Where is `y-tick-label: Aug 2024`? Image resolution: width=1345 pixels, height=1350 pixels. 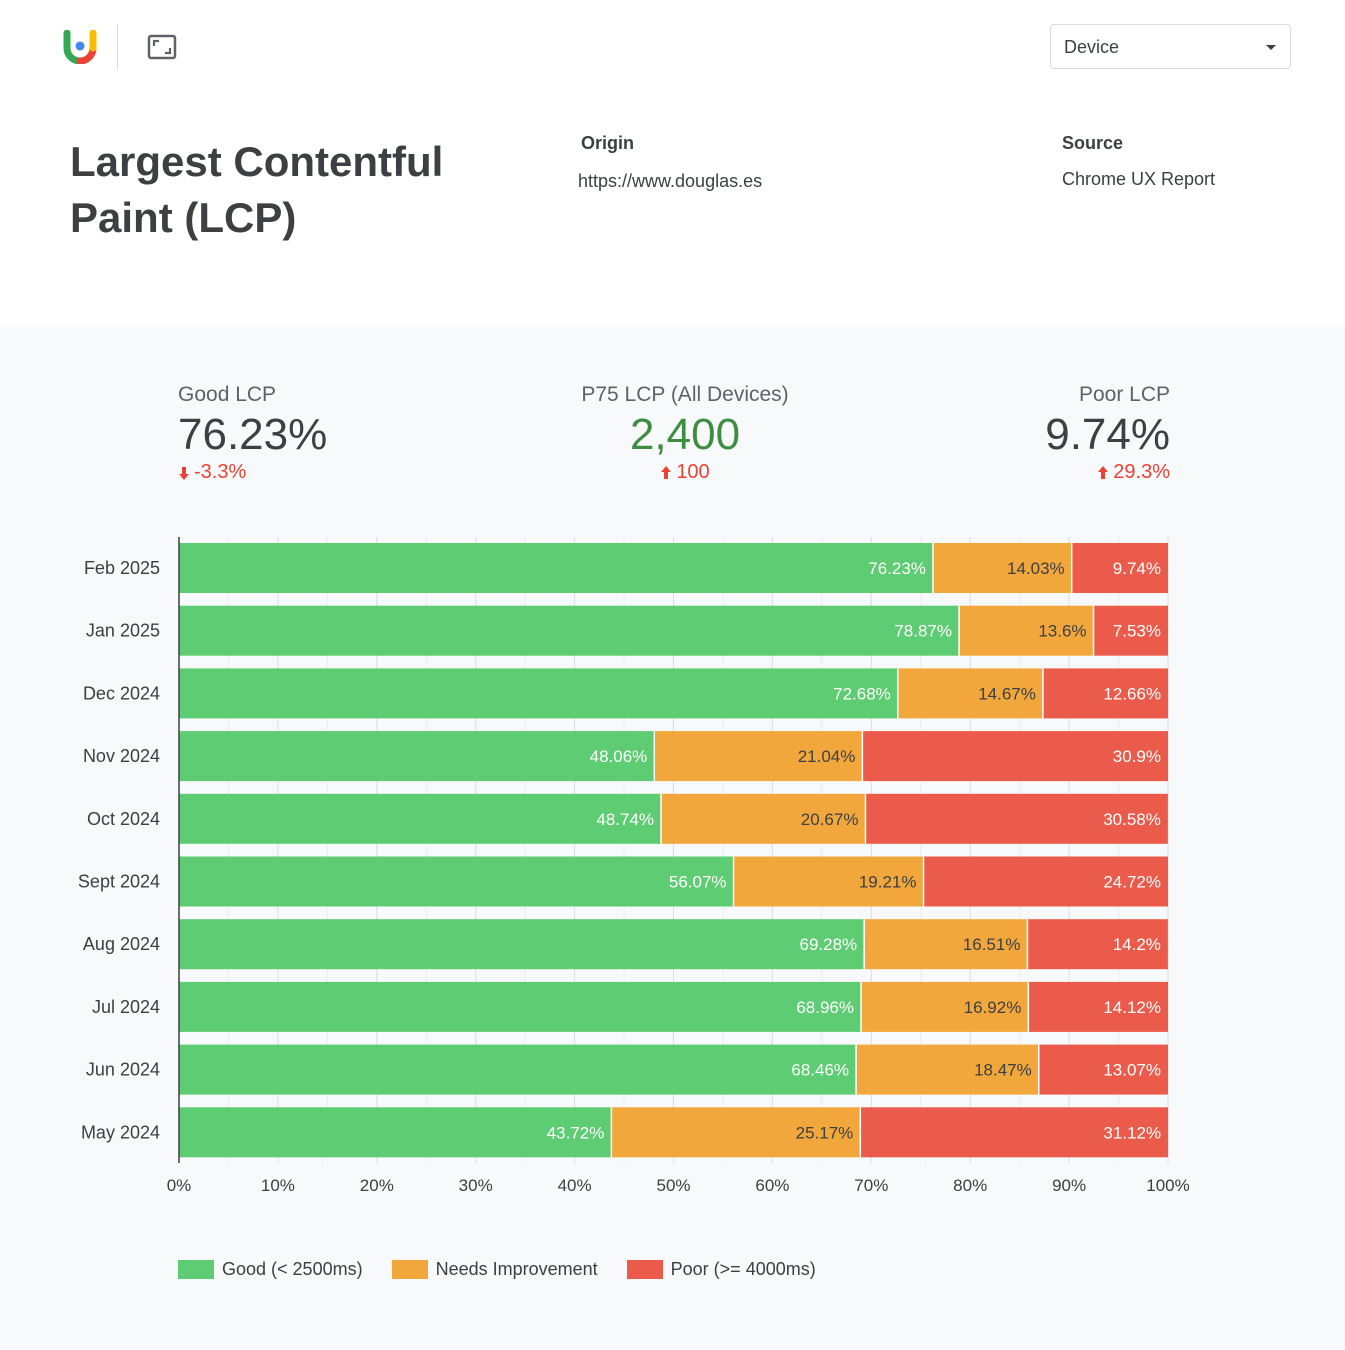 y-tick-label: Aug 2024 is located at coordinates (121, 944).